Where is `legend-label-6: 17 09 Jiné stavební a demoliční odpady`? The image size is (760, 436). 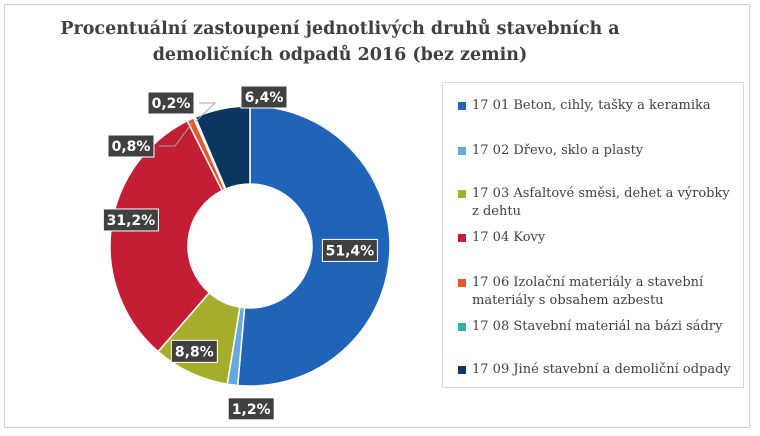
legend-label-6: 17 09 Jiné stavební a demoliční odpady is located at coordinates (601, 369).